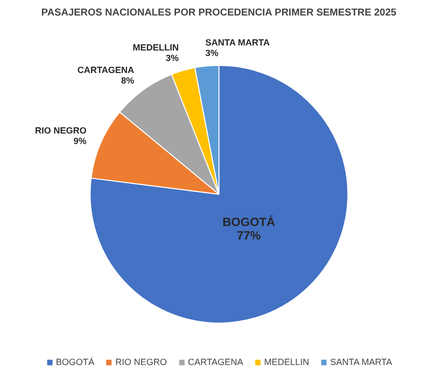  I want to click on legend-label: BOGOTÁ, so click(75, 362).